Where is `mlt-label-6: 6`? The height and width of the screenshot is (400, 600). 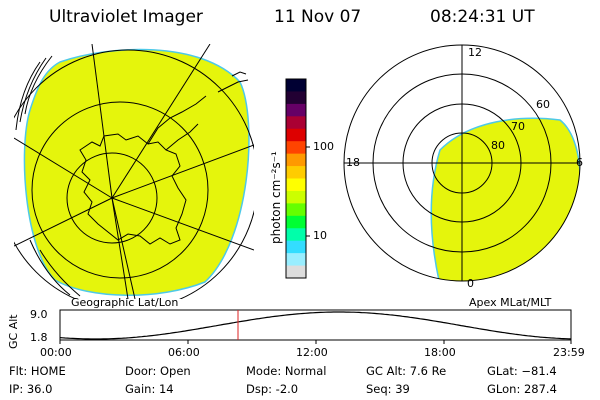
mlt-label-6: 6 is located at coordinates (579, 162).